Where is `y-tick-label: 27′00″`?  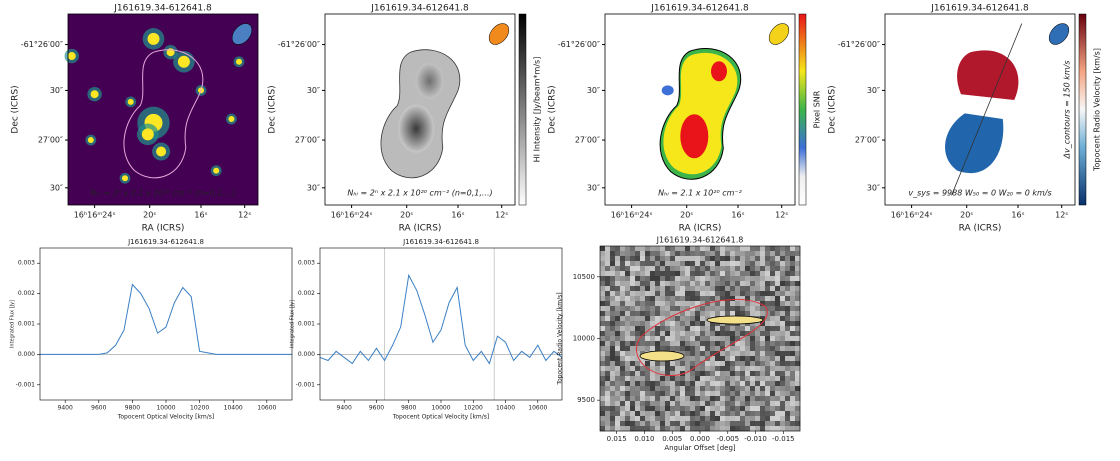 y-tick-label: 27′00″ is located at coordinates (307, 140).